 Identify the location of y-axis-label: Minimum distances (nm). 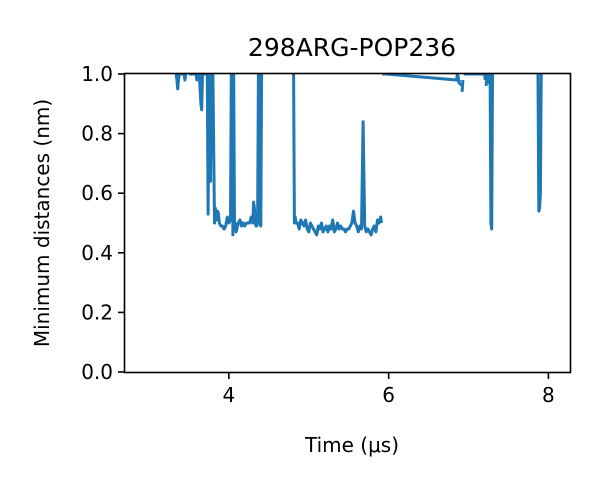
(42, 223).